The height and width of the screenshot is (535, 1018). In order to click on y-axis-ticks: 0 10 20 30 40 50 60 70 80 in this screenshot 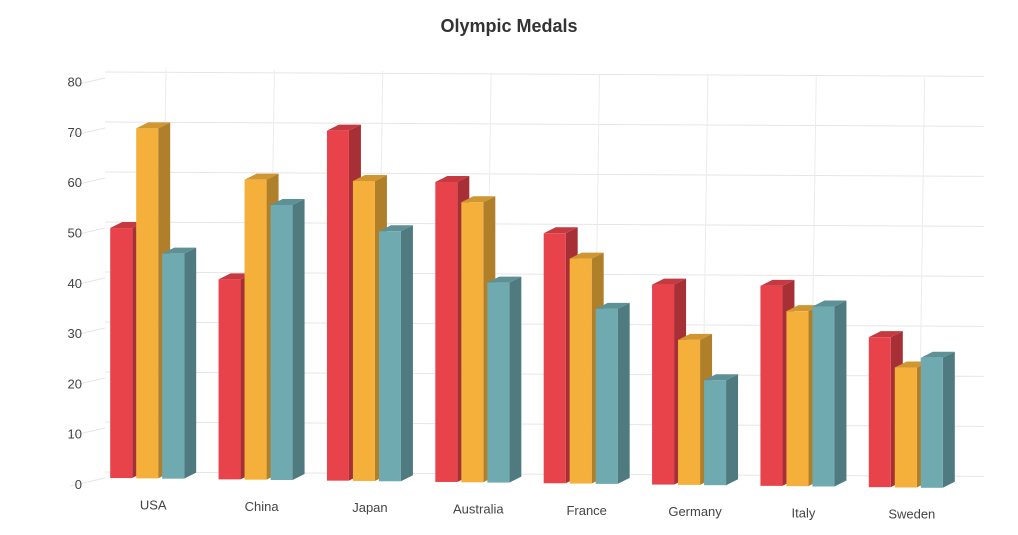, I will do `click(75, 283)`.